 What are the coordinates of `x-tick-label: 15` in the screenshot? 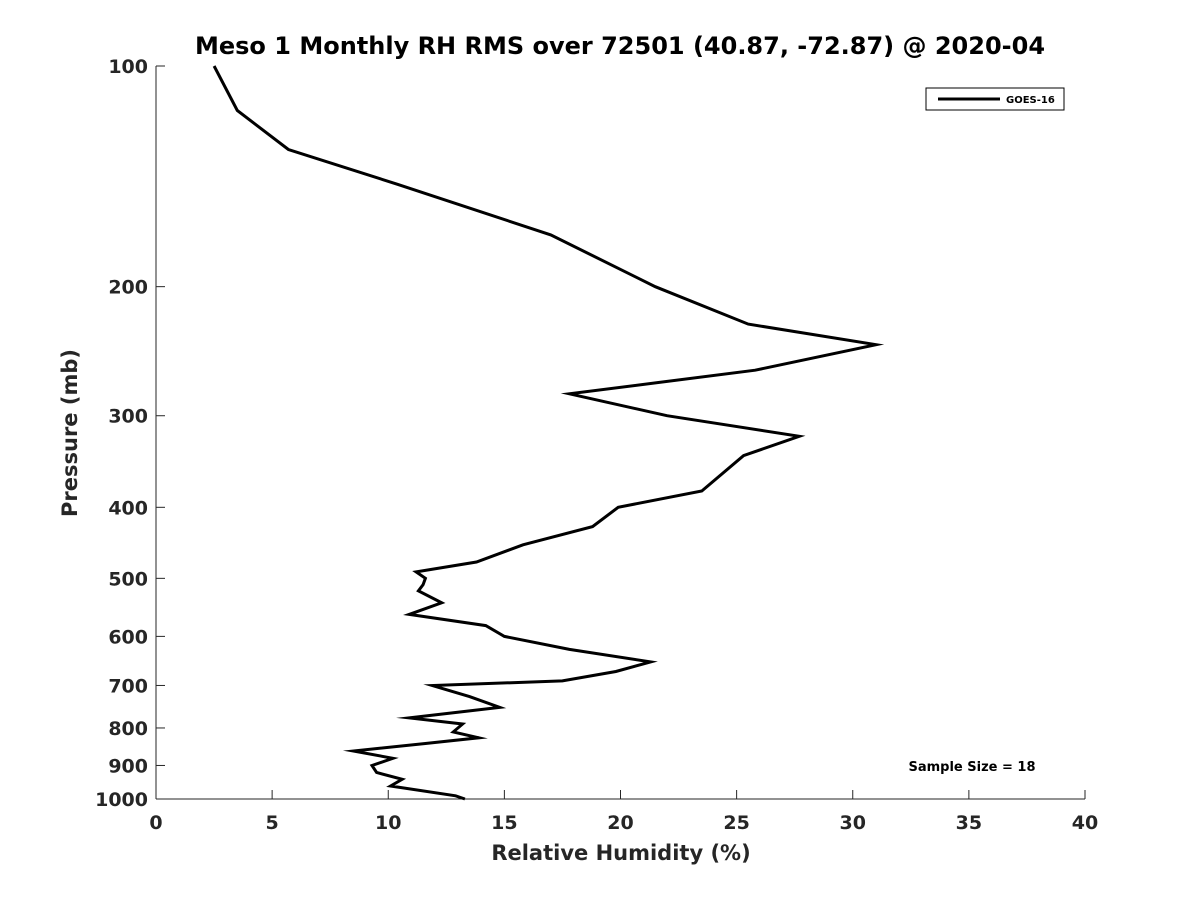 It's located at (504, 823).